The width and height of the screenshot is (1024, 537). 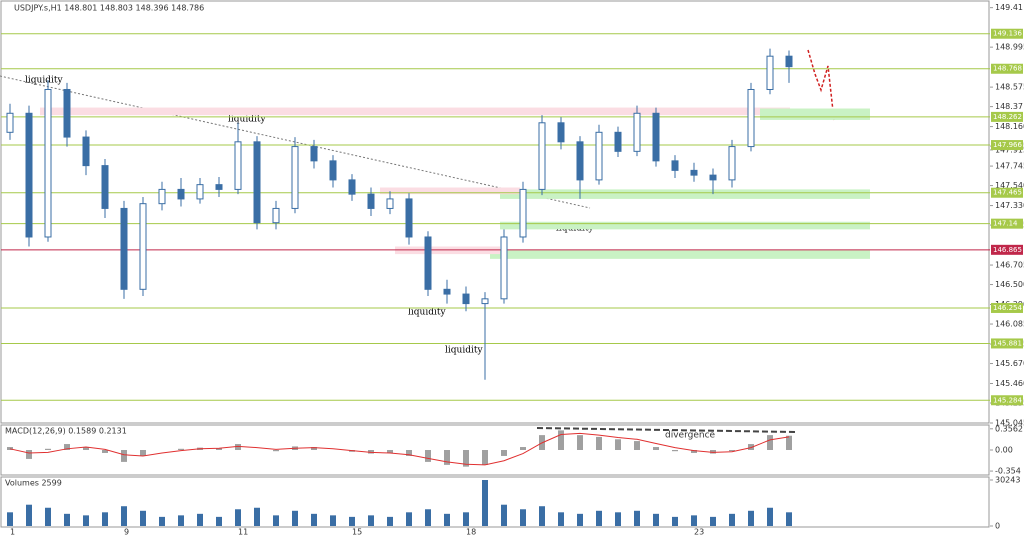 What do you see at coordinates (1009, 324) in the screenshot?
I see `y-tick-label: 146.085` at bounding box center [1009, 324].